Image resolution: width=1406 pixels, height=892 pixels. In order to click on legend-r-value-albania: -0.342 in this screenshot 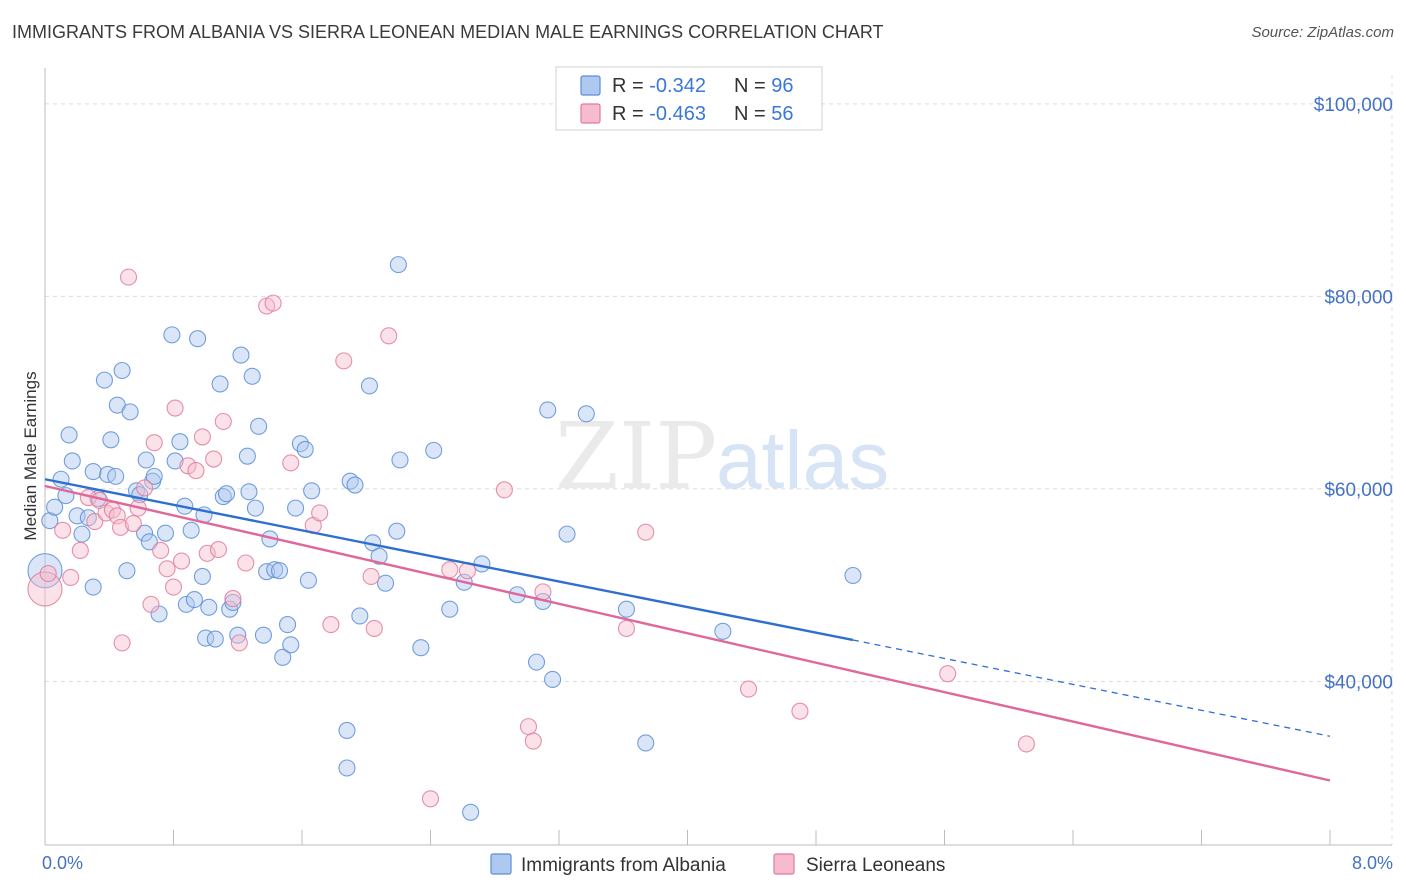, I will do `click(677, 86)`.